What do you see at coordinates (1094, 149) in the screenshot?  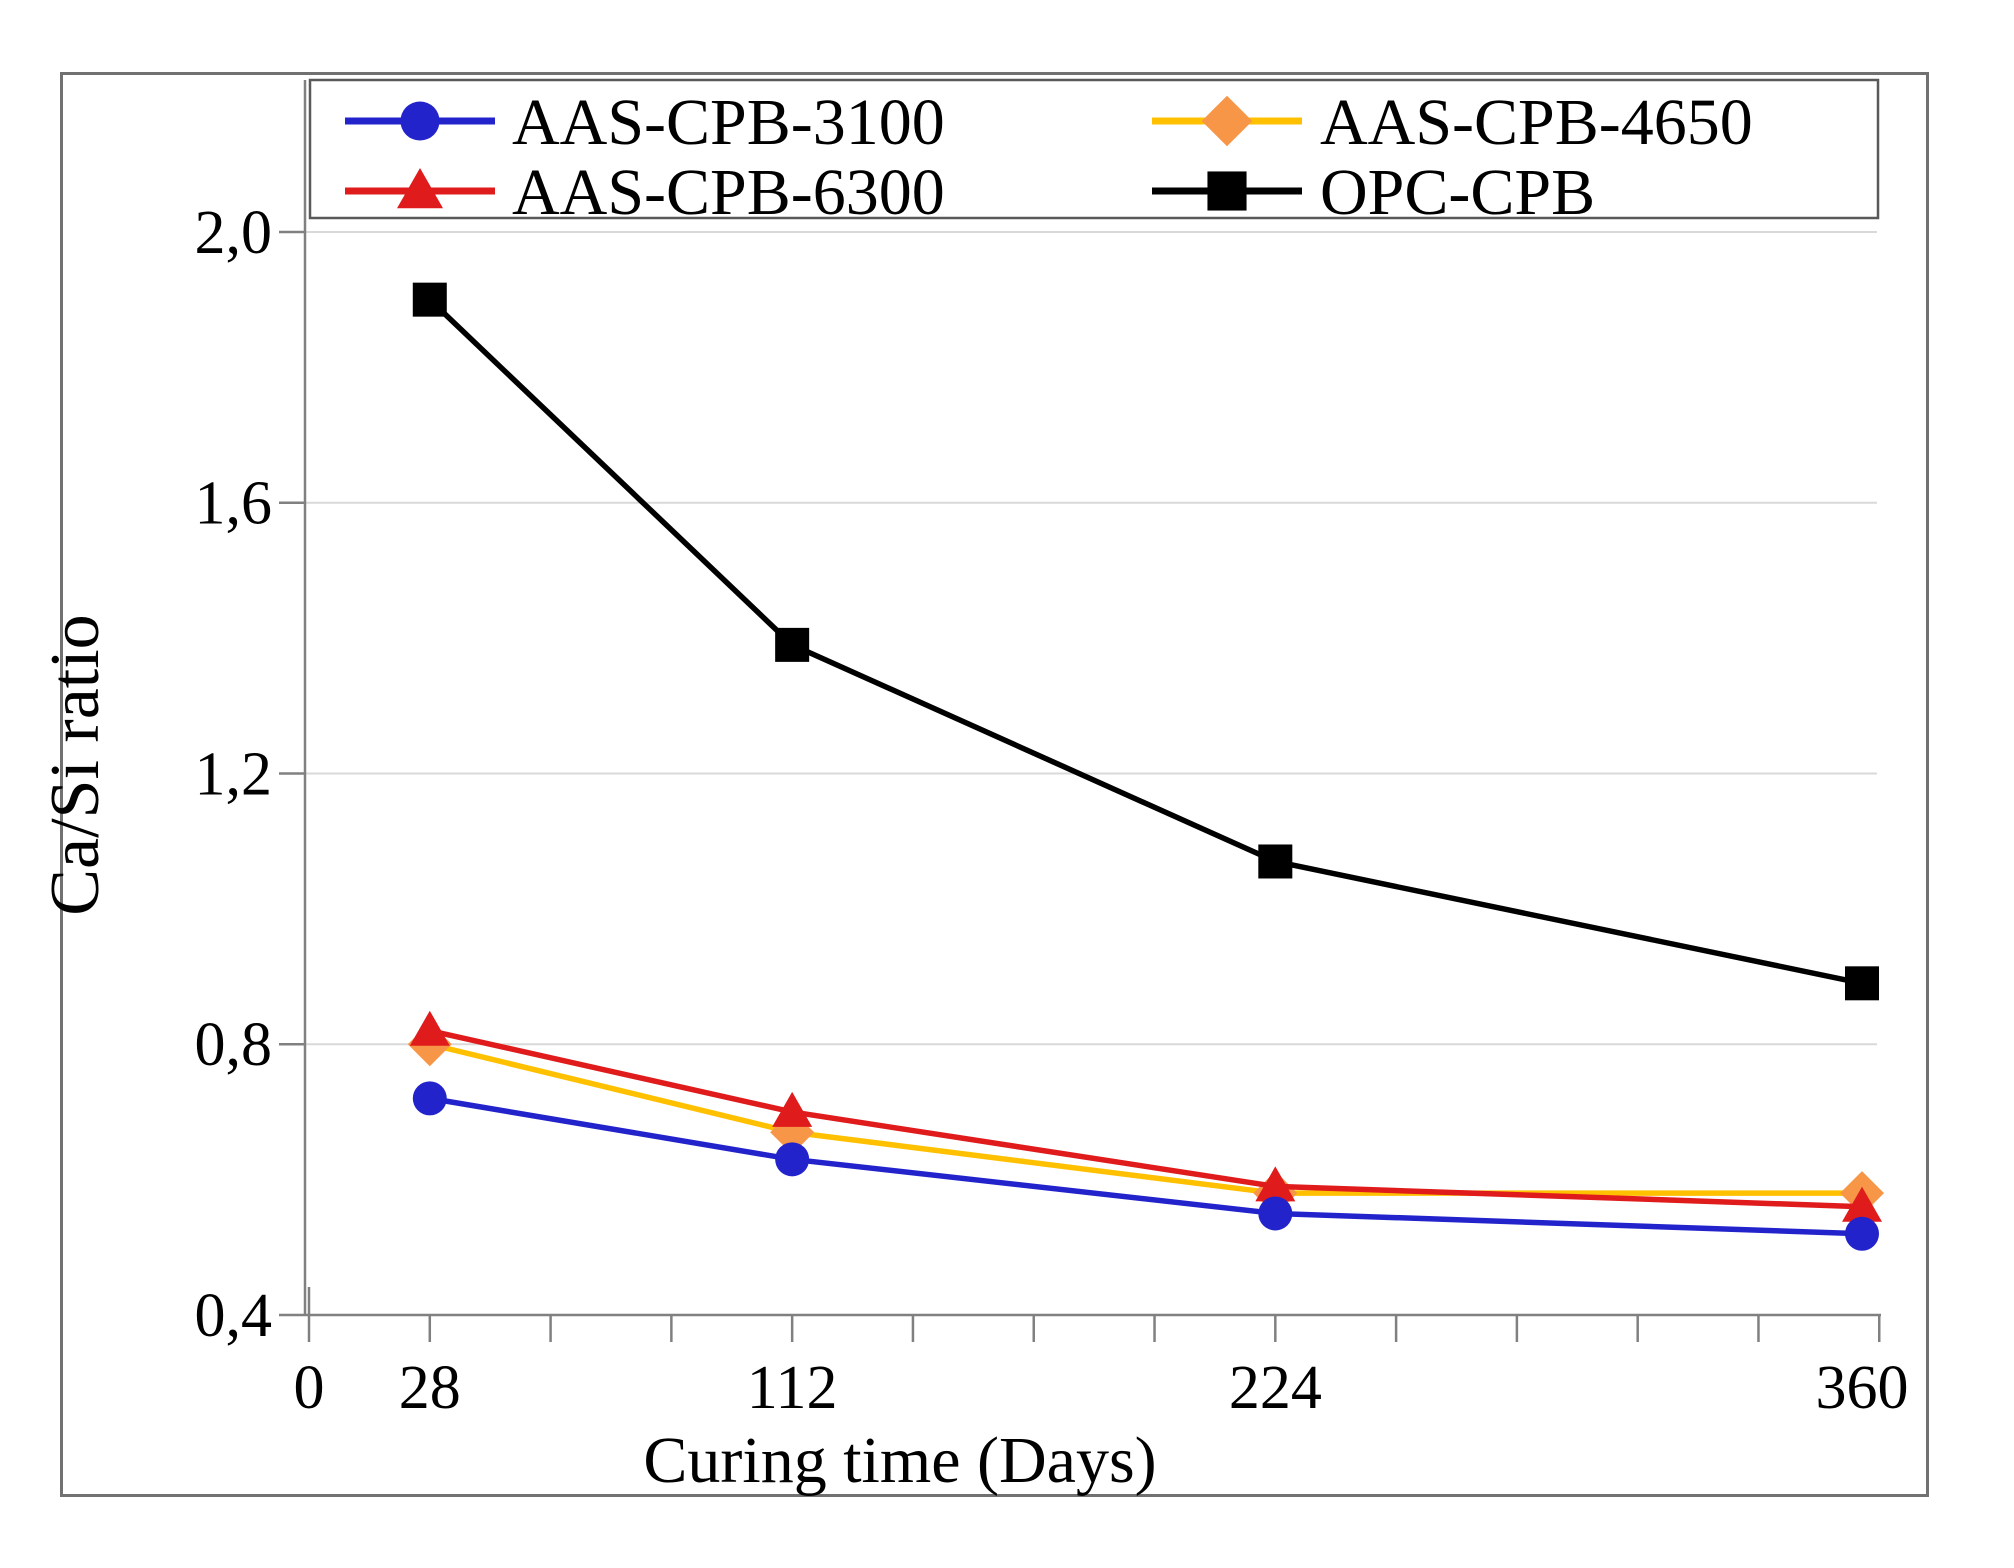 I see `legend-box` at bounding box center [1094, 149].